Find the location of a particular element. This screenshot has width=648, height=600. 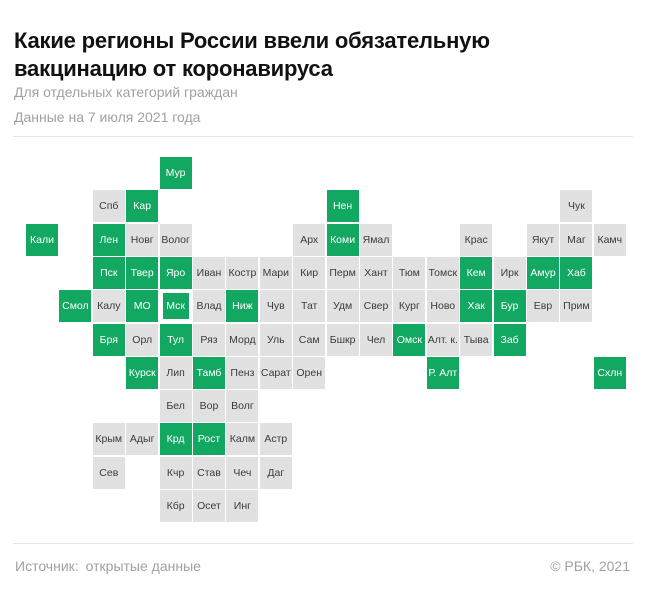

region-tile: Твер is located at coordinates (142, 272).